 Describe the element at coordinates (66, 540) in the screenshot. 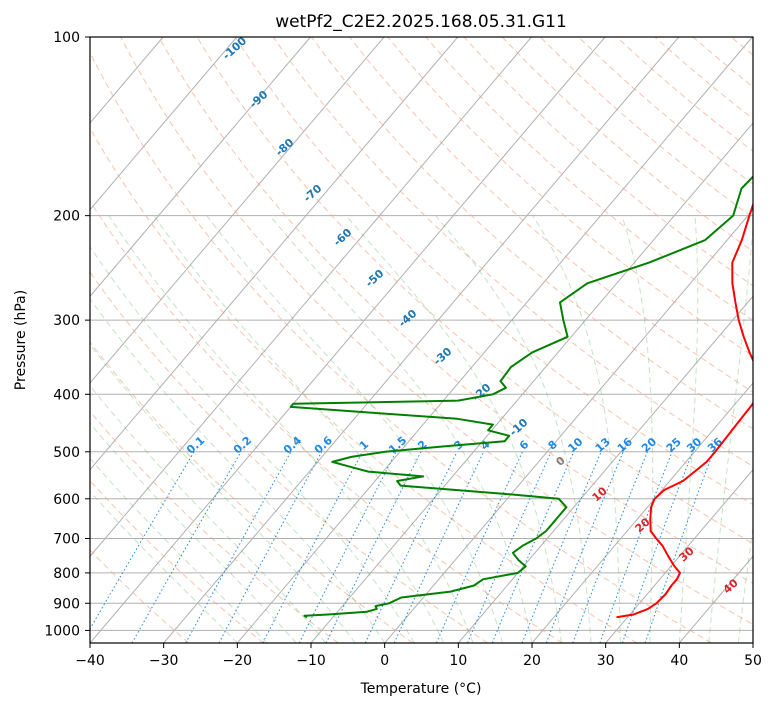

I see `y-tick-label: 700` at that location.